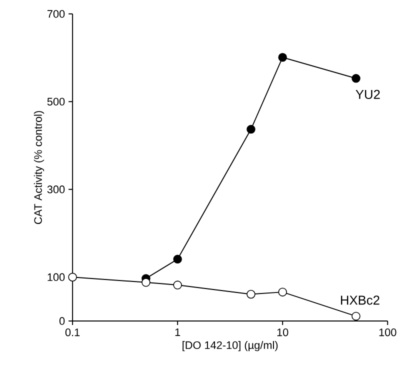  What do you see at coordinates (39, 167) in the screenshot?
I see `y-axis-title: CAT Activity (% control)` at bounding box center [39, 167].